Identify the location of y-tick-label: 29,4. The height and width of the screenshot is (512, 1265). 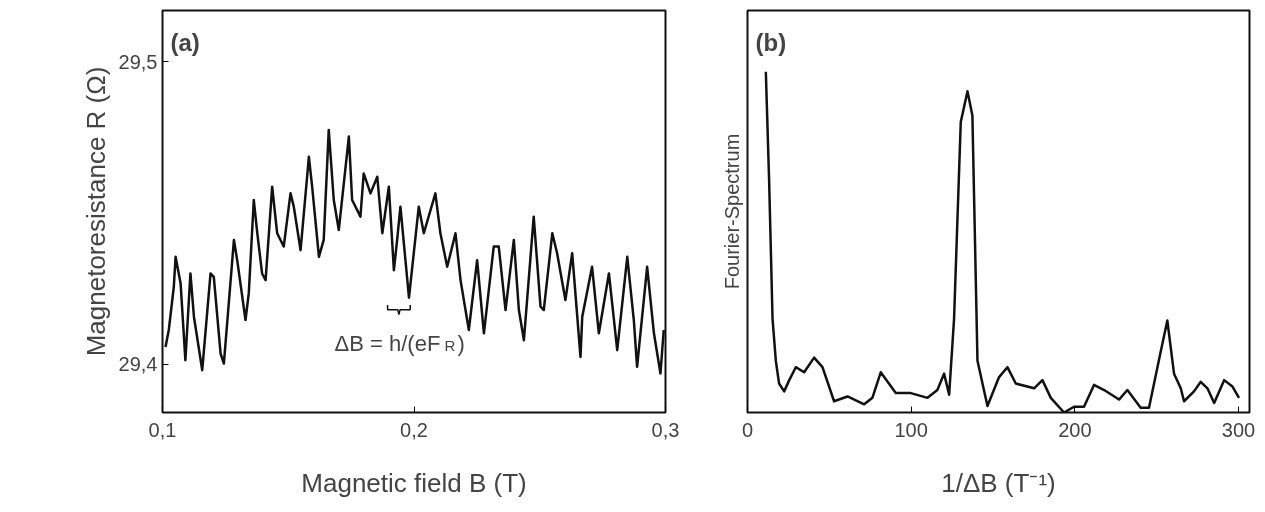
(138, 364).